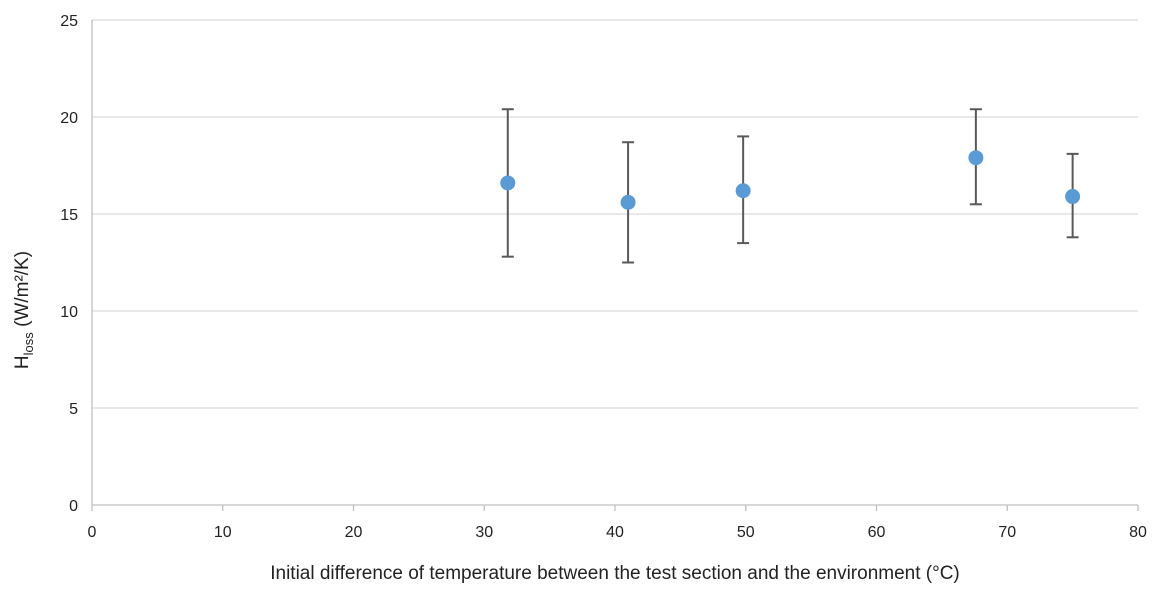 The width and height of the screenshot is (1160, 592). I want to click on x-tick-label: 50, so click(746, 532).